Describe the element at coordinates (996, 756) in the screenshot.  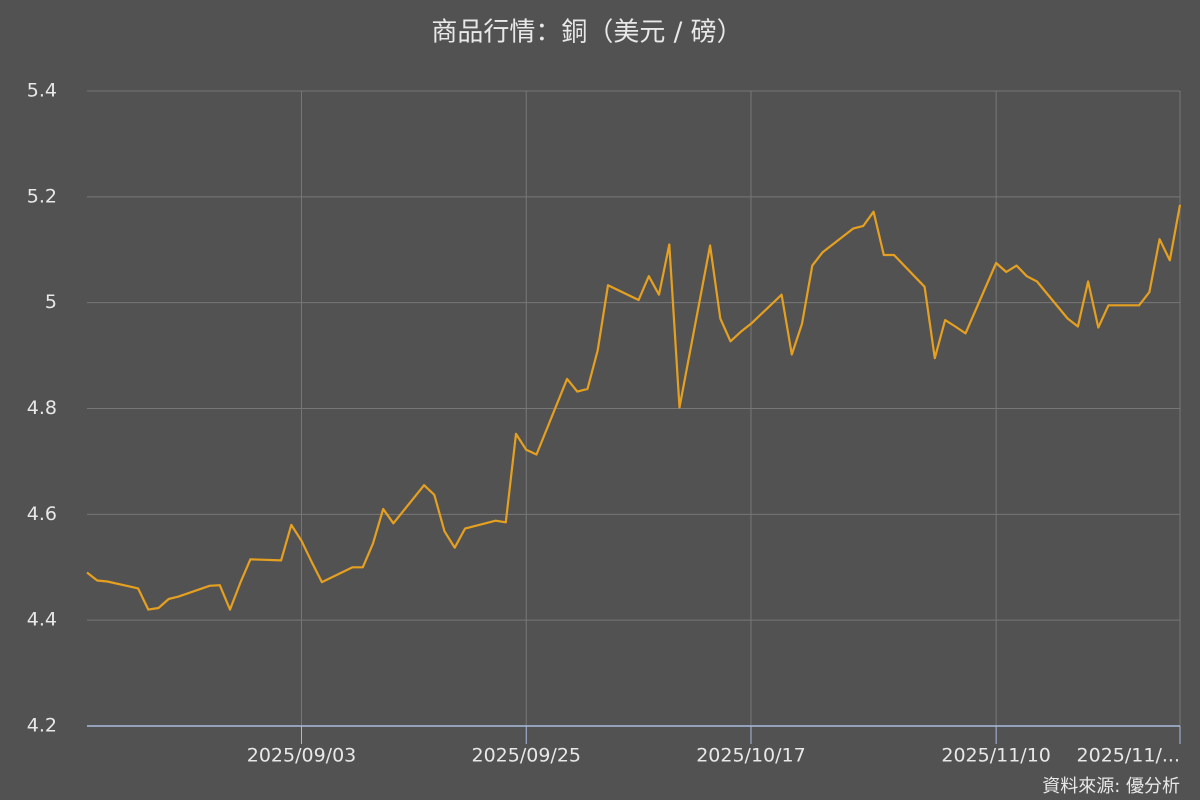
I see `x-tick-label: 2025/11/10` at that location.